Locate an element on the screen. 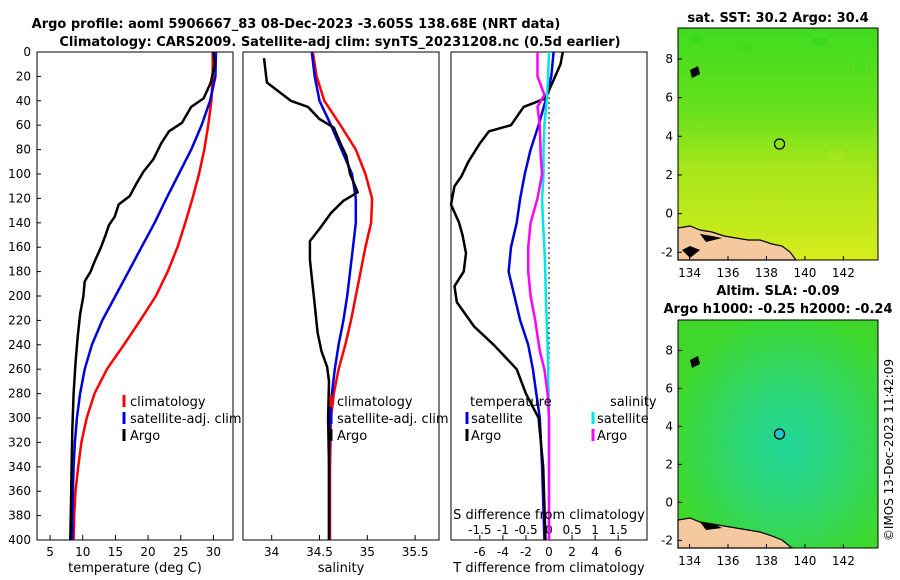 The width and height of the screenshot is (900, 580). sst-map-ticks: 134 136 138 140 142 8 6 4 2 0 -2 is located at coordinates (758, 166).